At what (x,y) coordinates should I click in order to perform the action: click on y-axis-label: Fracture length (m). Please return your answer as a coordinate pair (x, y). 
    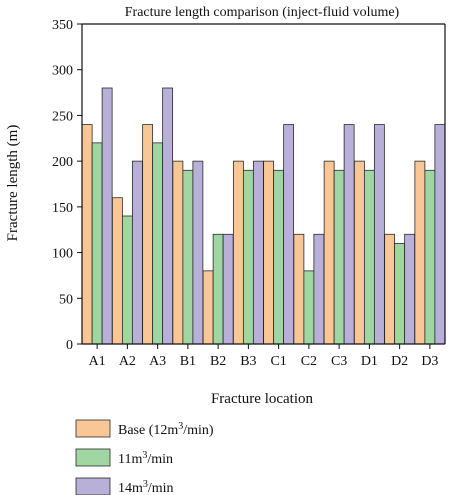
    Looking at the image, I should click on (13, 183).